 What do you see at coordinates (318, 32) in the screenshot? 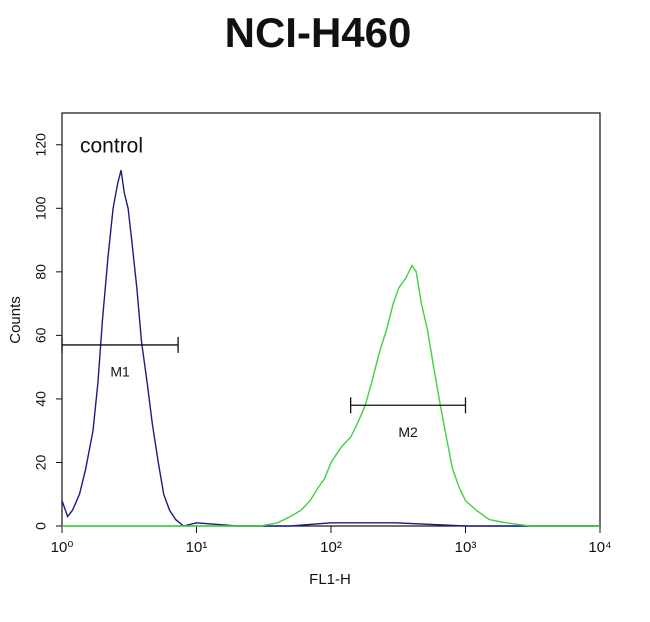
I see `chart-title: NCI-H460` at bounding box center [318, 32].